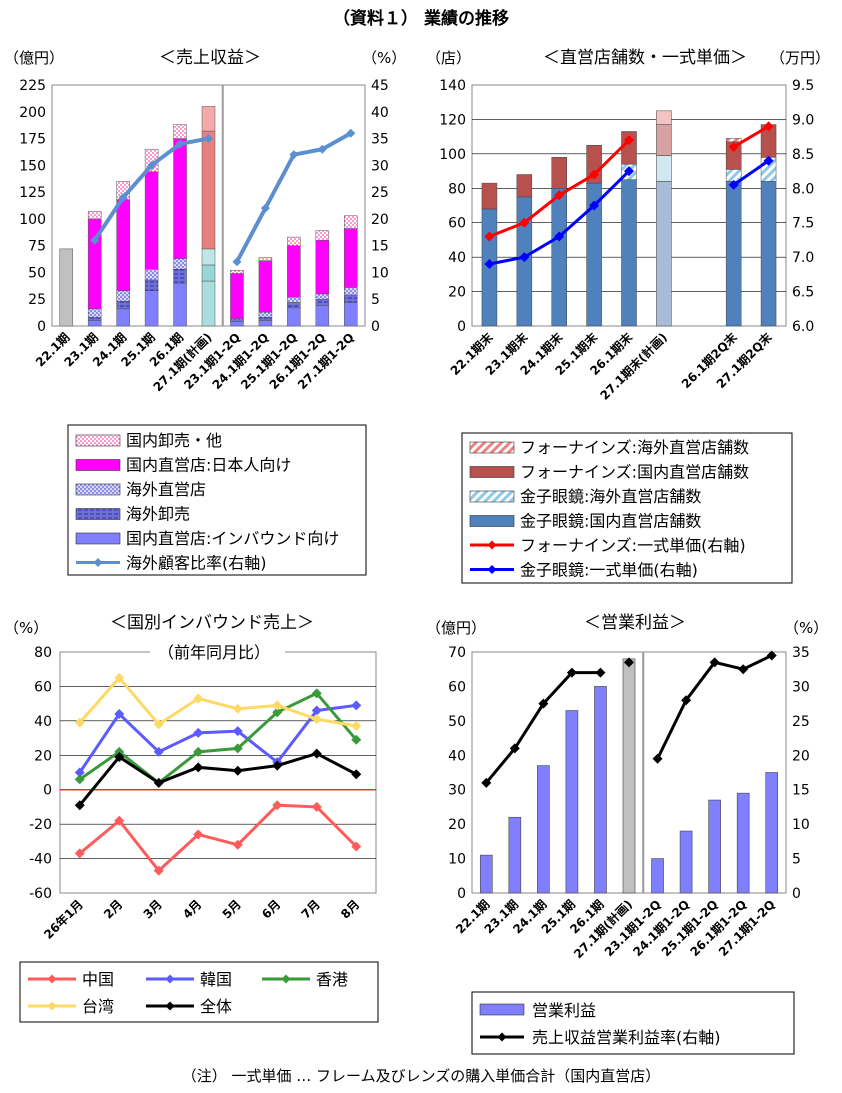  Describe the element at coordinates (452, 120) in the screenshot. I see `y-tick-left: 120` at that location.